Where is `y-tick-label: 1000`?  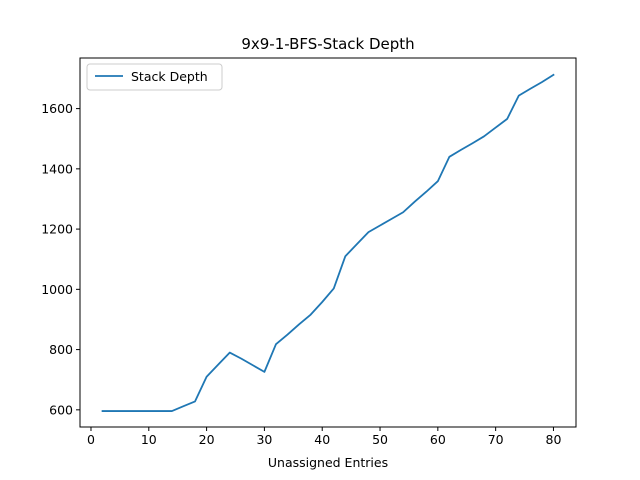
y-tick-label: 1000 is located at coordinates (57, 289).